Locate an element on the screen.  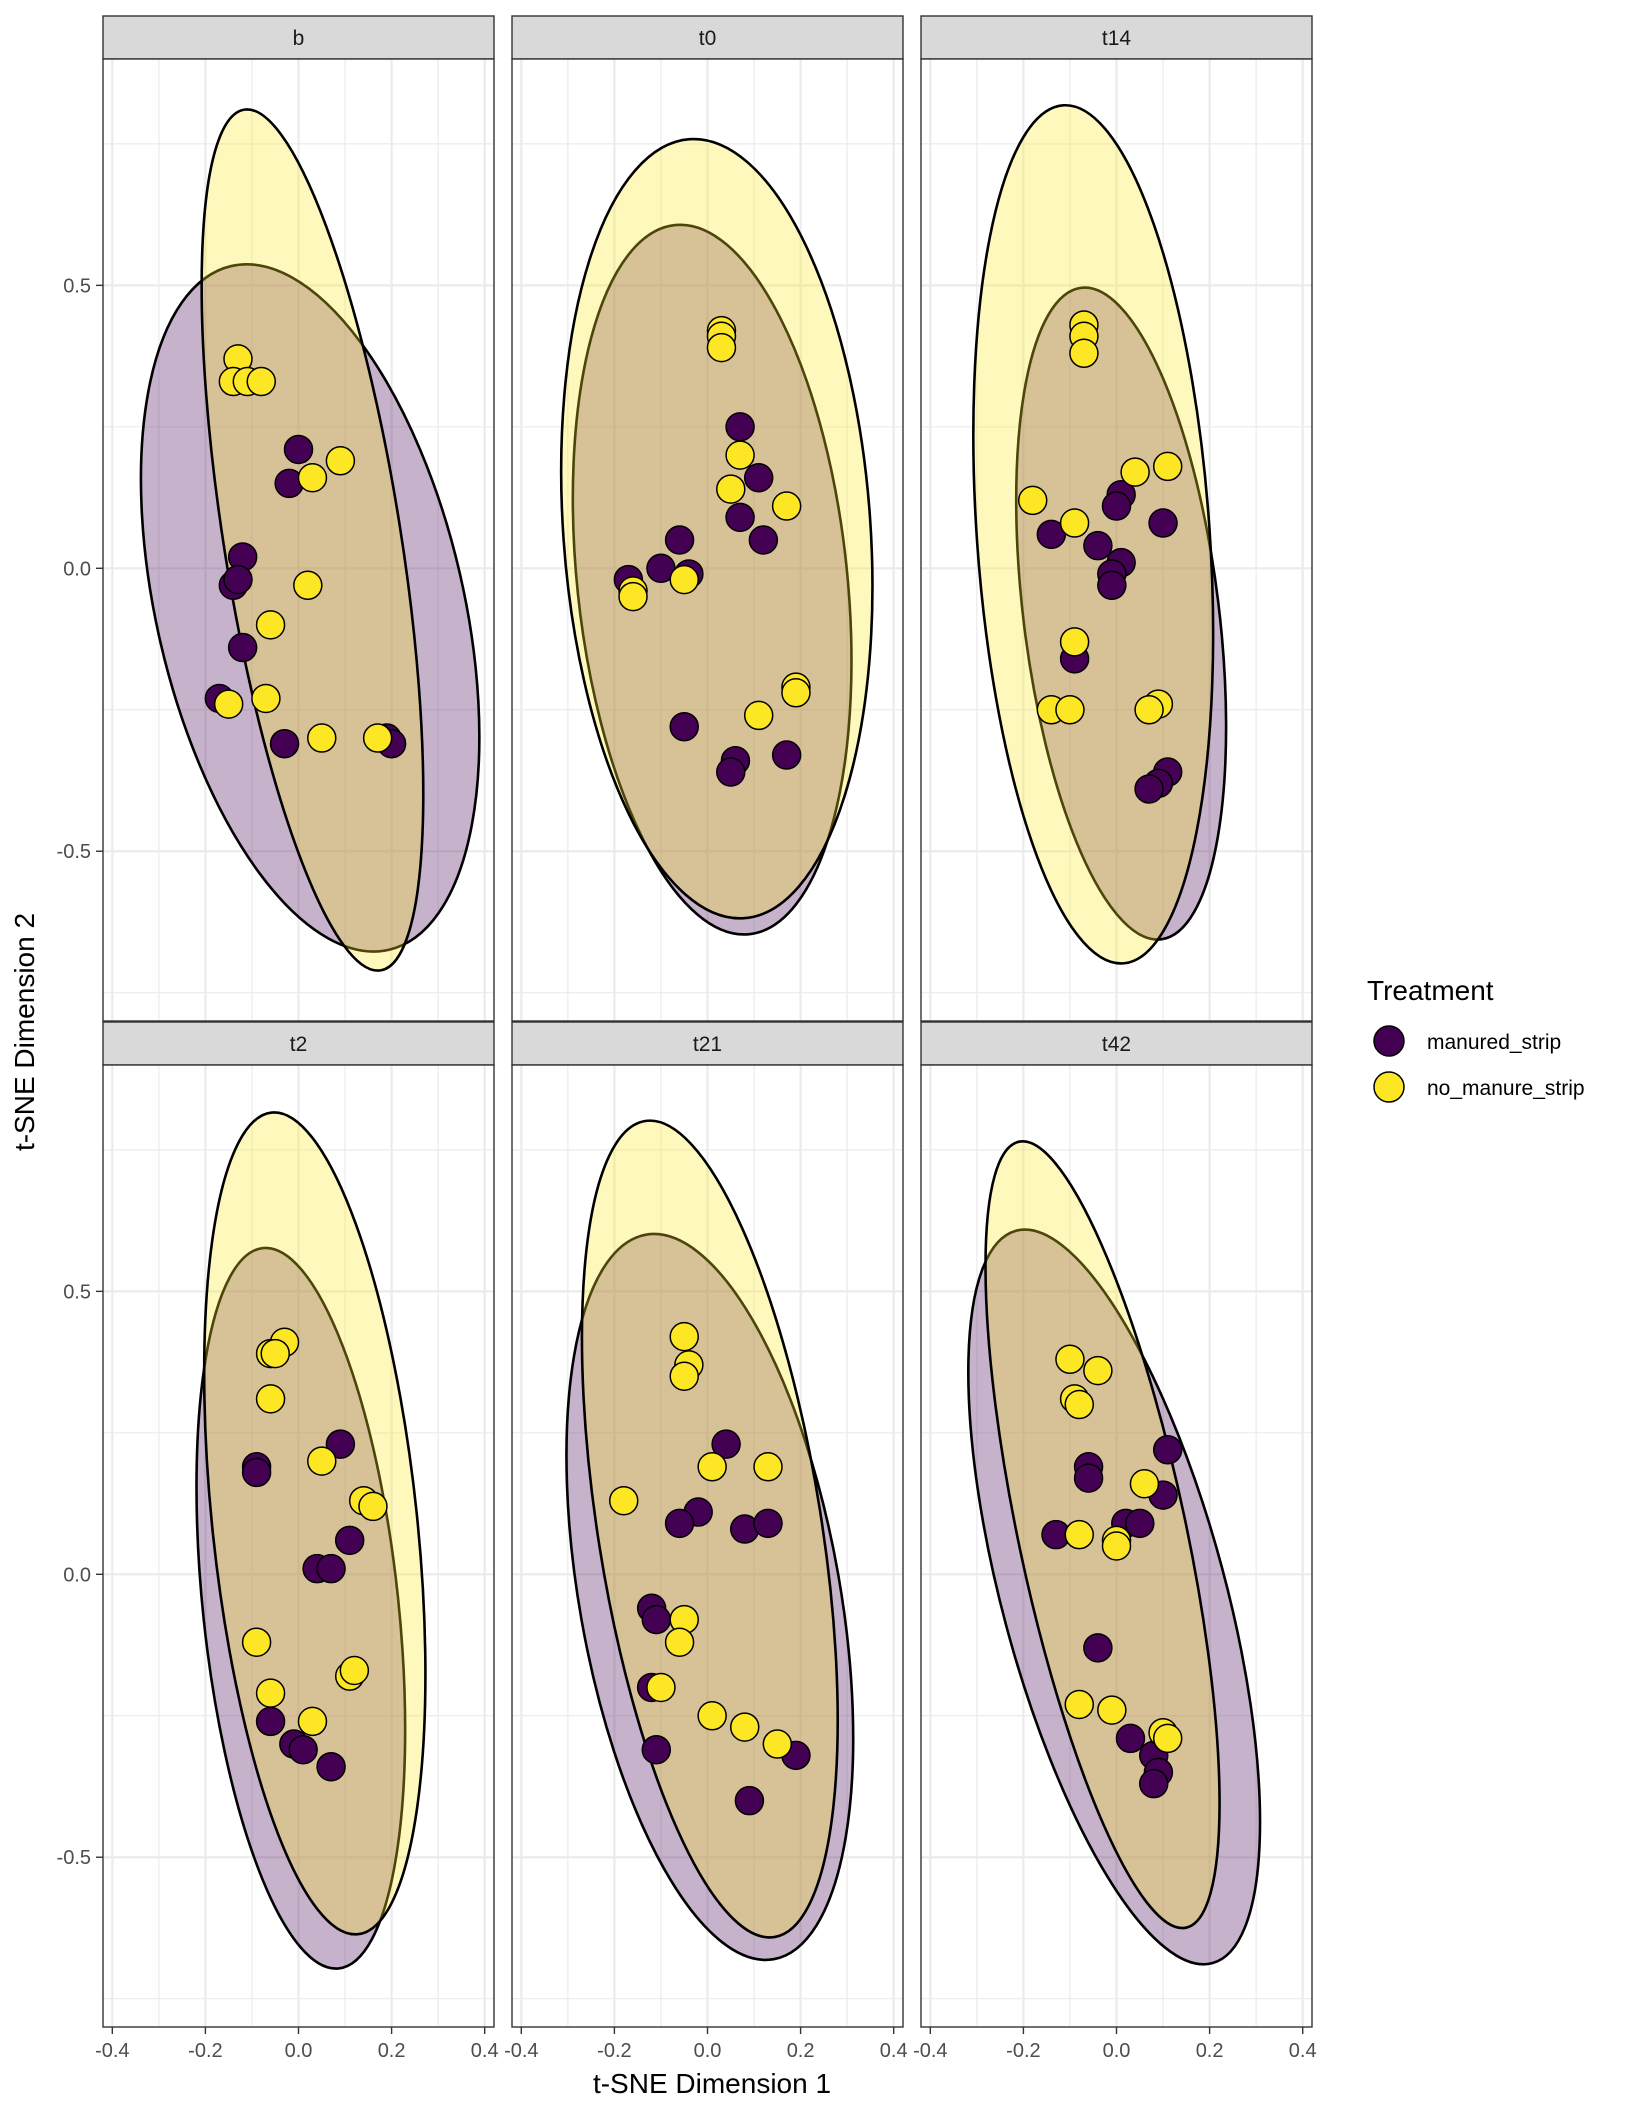
panel-t14: t14 is located at coordinates (1116, 518).